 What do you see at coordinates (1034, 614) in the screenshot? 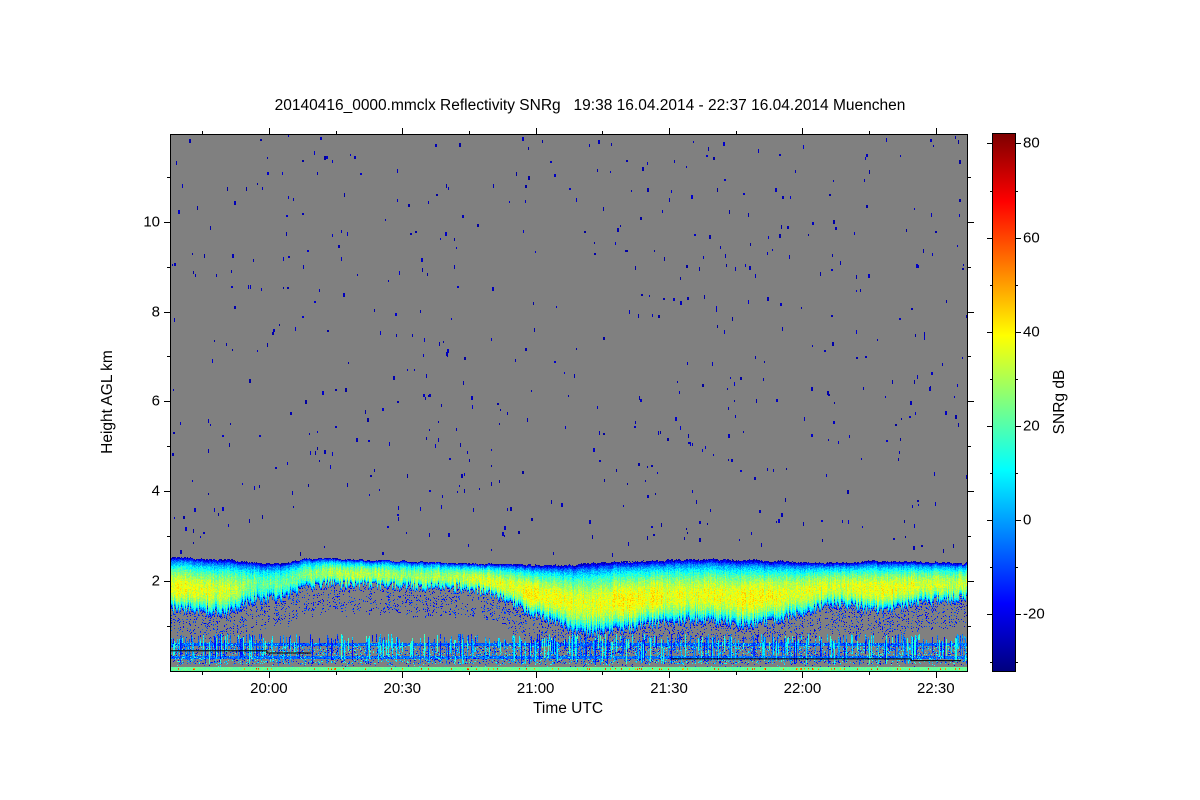
I see `colorbar-tick-label: -20` at bounding box center [1034, 614].